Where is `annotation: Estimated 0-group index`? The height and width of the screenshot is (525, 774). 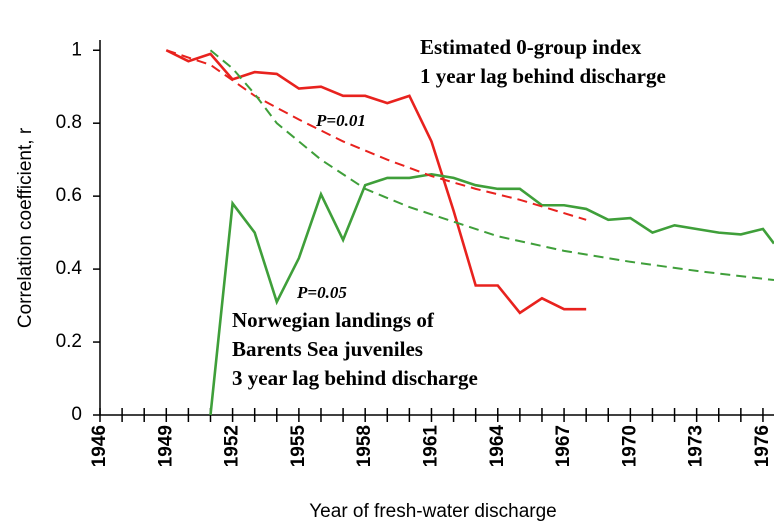
annotation: Estimated 0-group index is located at coordinates (531, 47).